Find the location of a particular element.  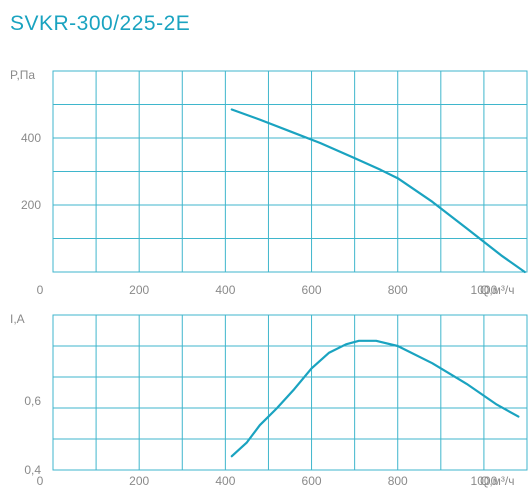

y-tick-label: 200 is located at coordinates (31, 205).